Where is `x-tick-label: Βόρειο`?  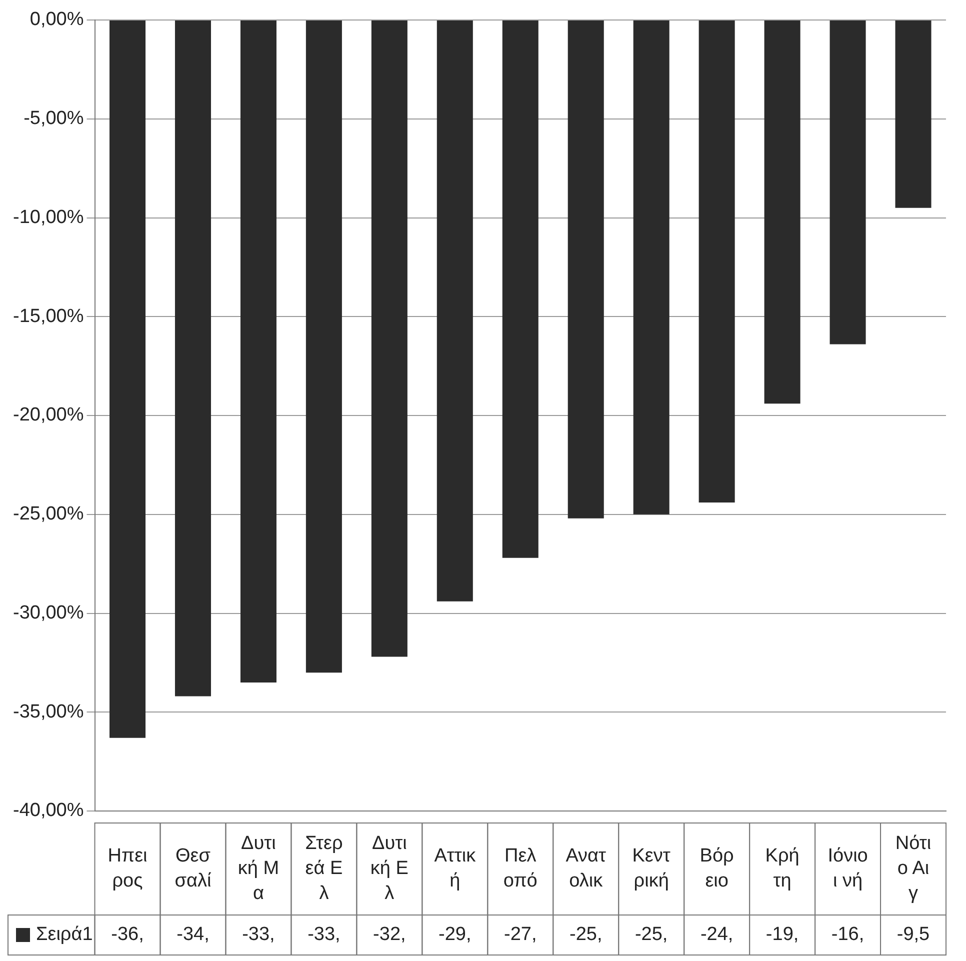
x-tick-label: Βόρειο is located at coordinates (717, 869).